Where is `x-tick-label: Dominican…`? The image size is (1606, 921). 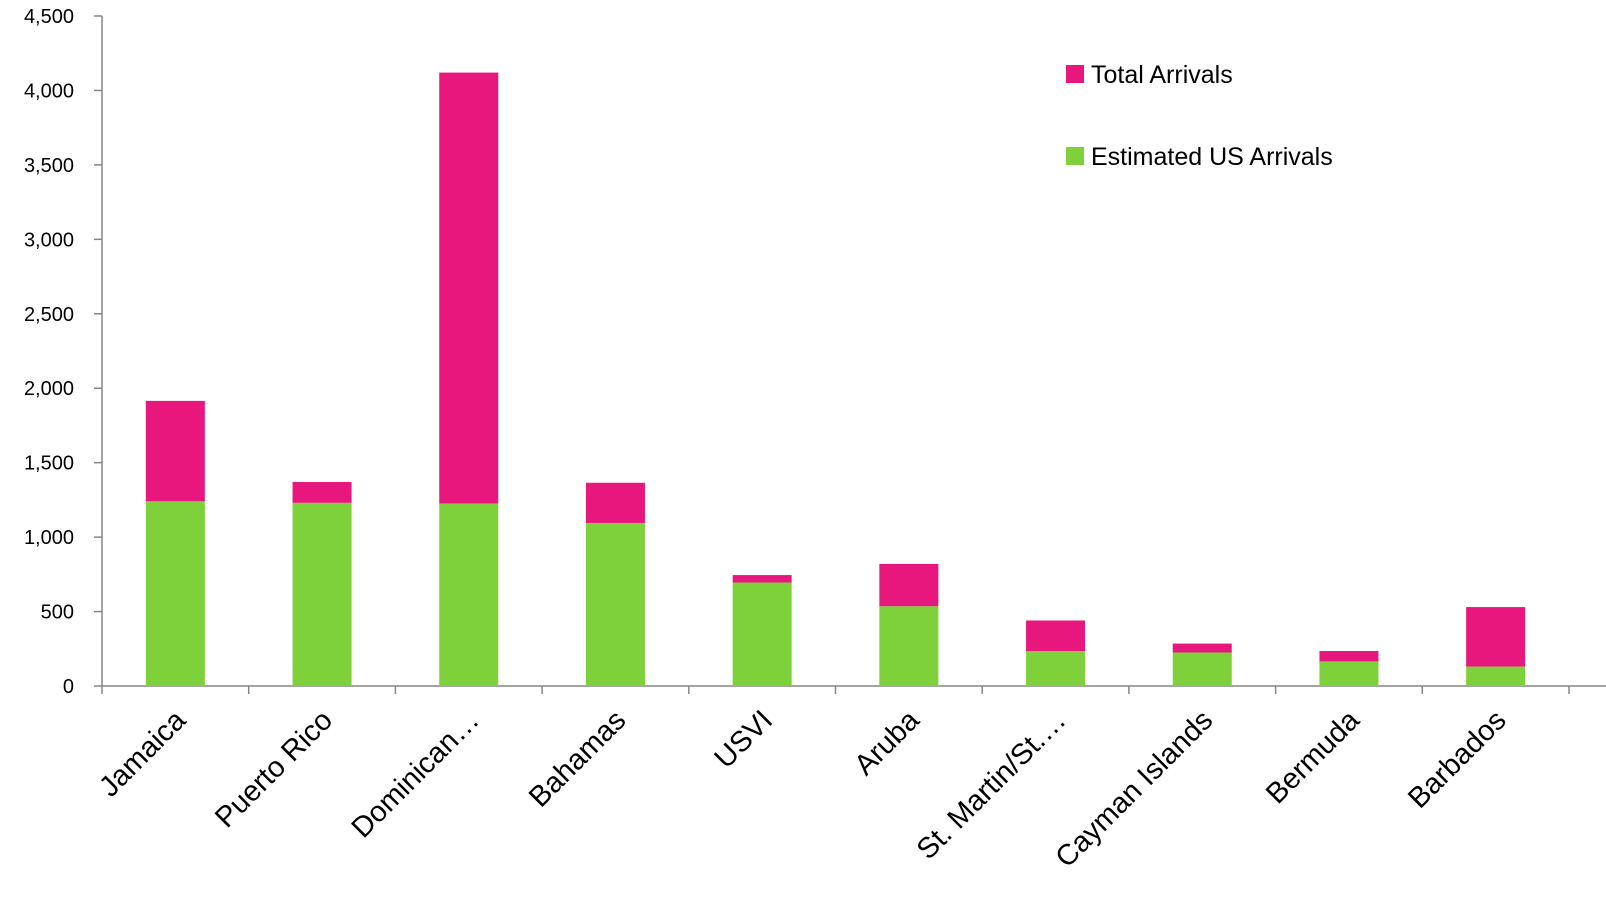 x-tick-label: Dominican… is located at coordinates (416, 774).